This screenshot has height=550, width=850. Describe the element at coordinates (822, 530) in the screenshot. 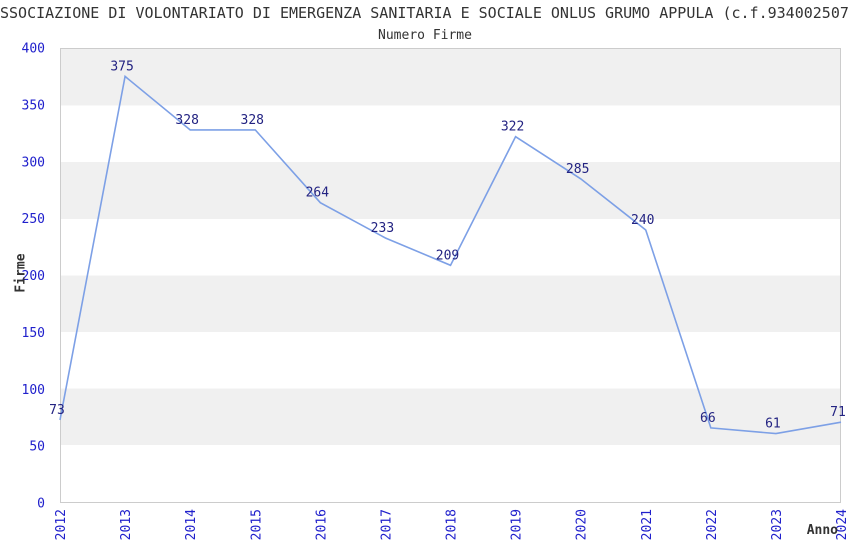

I see `x-axis-title: Anno` at that location.